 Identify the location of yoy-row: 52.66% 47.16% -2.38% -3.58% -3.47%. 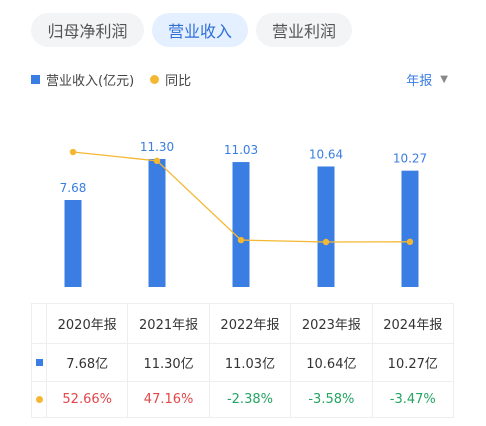
(243, 399).